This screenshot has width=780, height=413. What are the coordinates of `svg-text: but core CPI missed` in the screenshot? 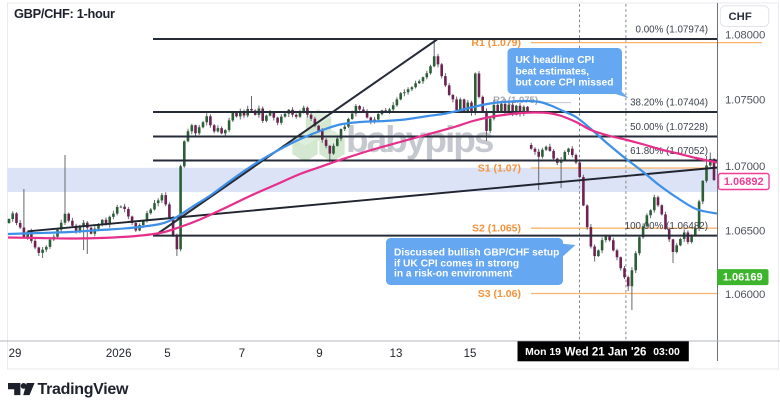 It's located at (565, 83).